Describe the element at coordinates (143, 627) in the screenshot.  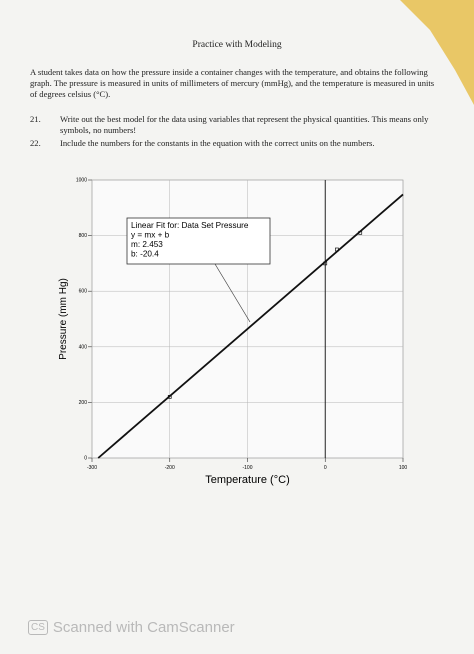
I see `footer-text: Scanned with CamScanner` at that location.